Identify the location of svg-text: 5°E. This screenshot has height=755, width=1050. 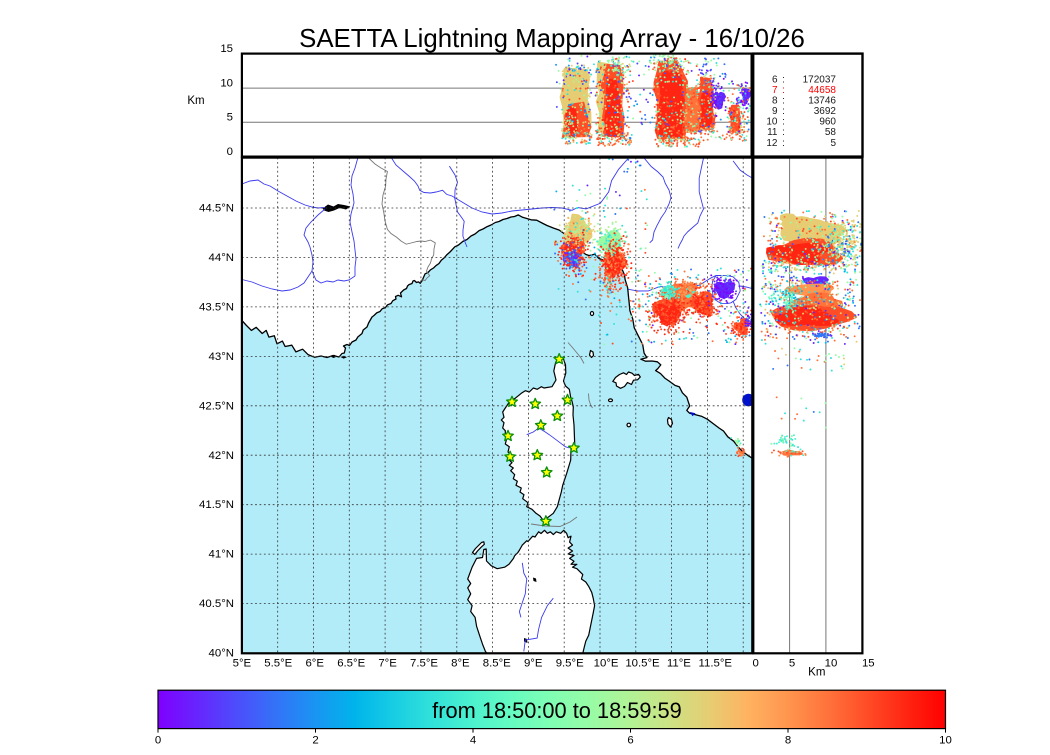
(242, 664).